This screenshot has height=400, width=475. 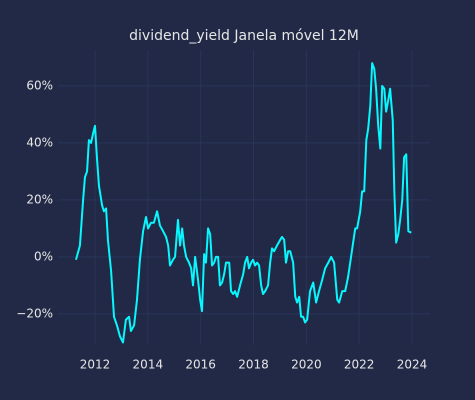 What do you see at coordinates (306, 365) in the screenshot?
I see `x-tick-label: 2020` at bounding box center [306, 365].